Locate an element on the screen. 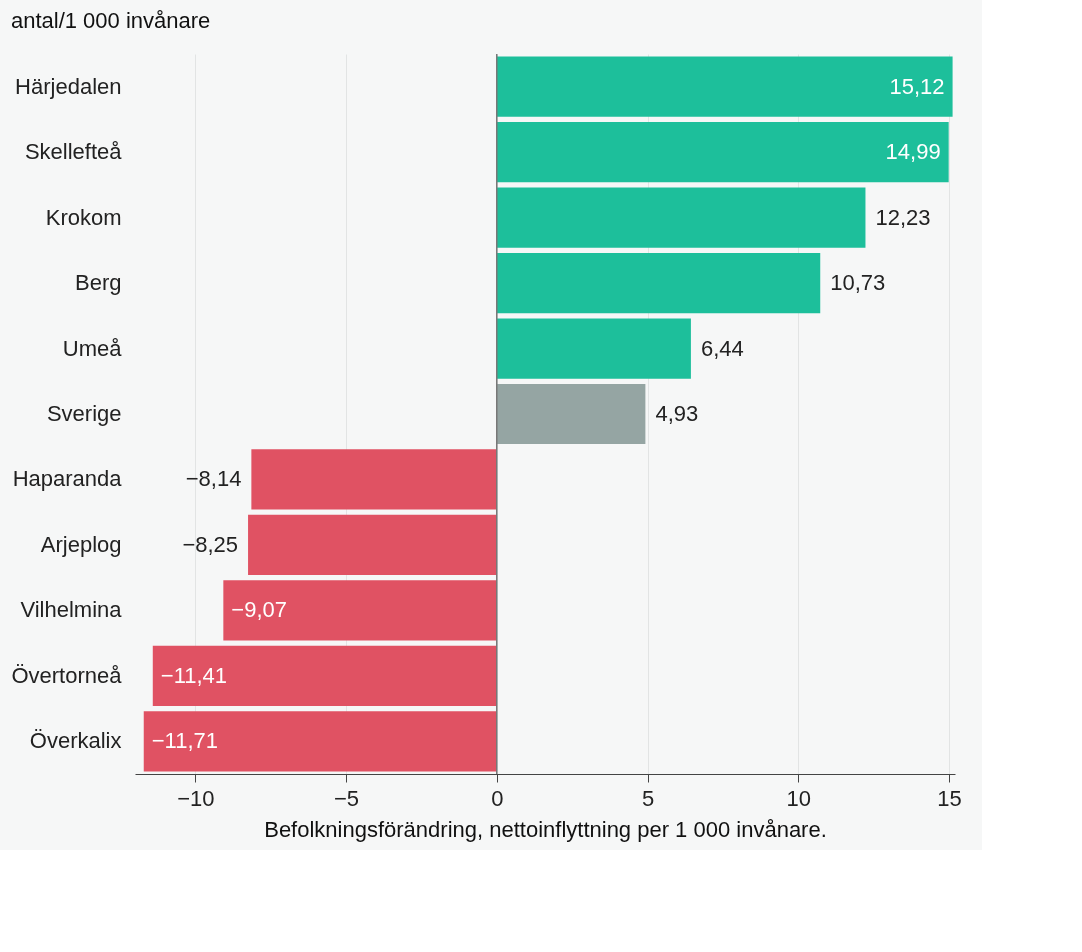 This screenshot has width=1082, height=952. y-tick-label: Skellefteå is located at coordinates (73, 152).